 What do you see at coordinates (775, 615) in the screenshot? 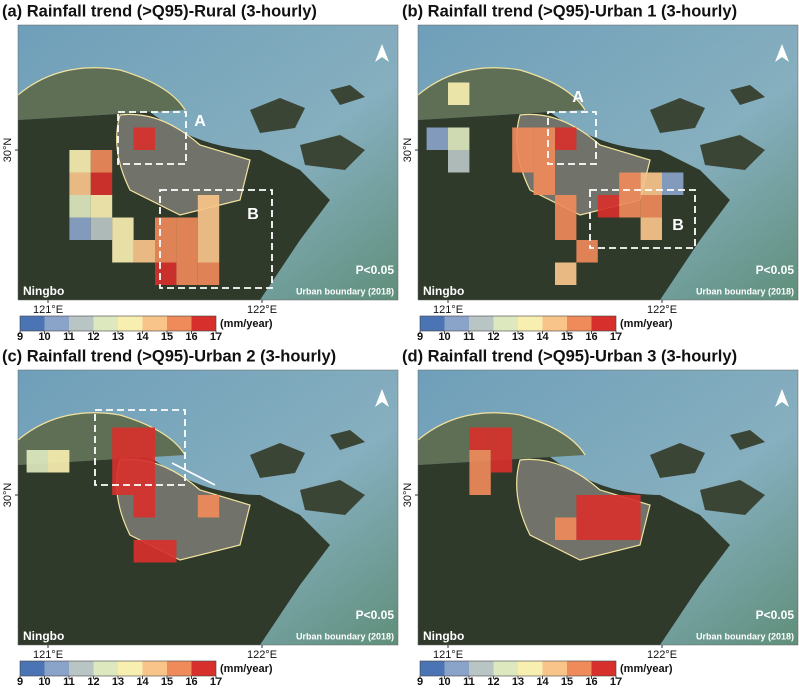
I see `significance: P<0.05` at bounding box center [775, 615].